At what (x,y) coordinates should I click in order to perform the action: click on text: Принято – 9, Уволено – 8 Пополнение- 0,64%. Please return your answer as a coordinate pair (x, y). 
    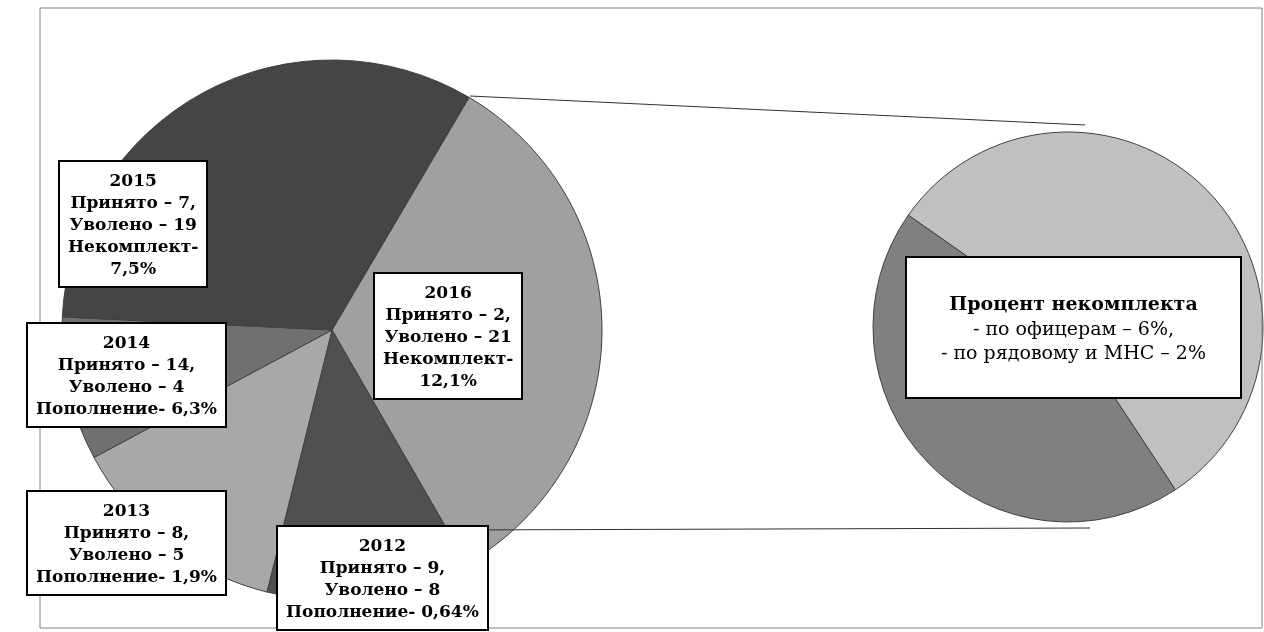
    Looking at the image, I should click on (382, 589).